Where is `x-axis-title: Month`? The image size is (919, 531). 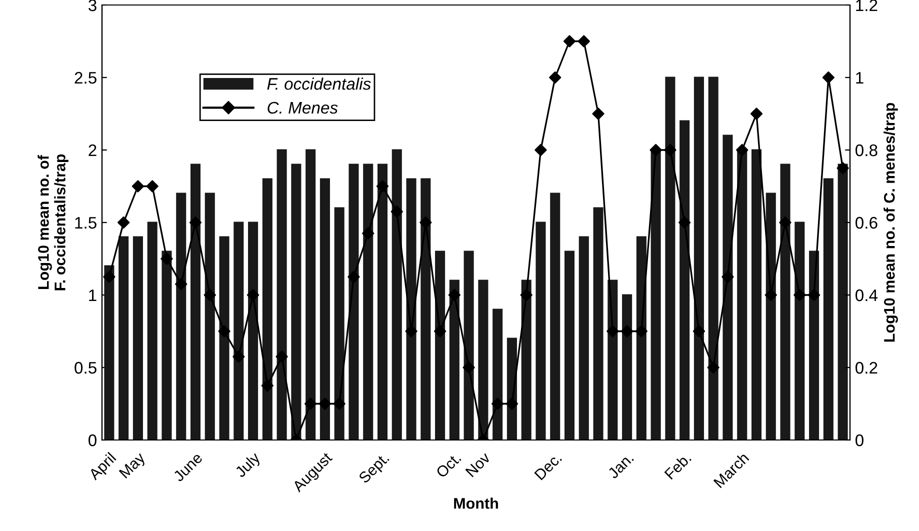
x-axis-title: Month is located at coordinates (476, 503).